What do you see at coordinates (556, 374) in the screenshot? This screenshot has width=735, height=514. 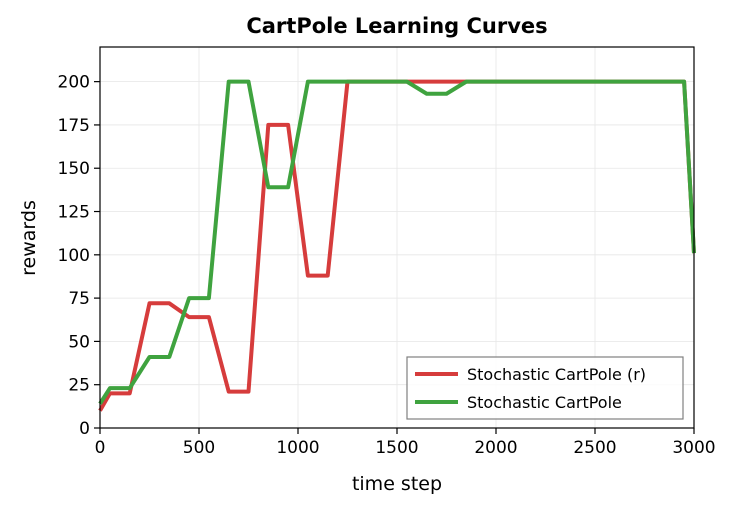 I see `legend-label-series-0: Stochastic CartPole (r)` at bounding box center [556, 374].